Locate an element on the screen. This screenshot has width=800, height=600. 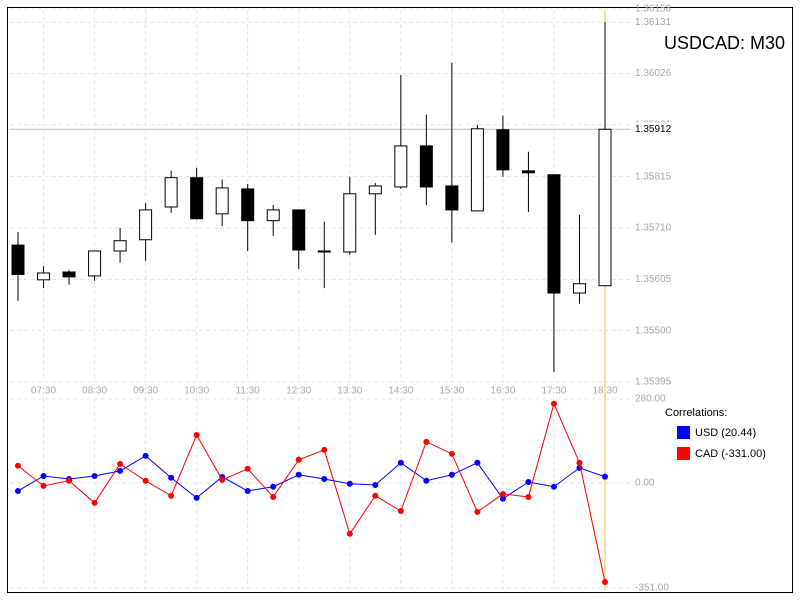
x-tick-label: 07:30 is located at coordinates (43, 391).